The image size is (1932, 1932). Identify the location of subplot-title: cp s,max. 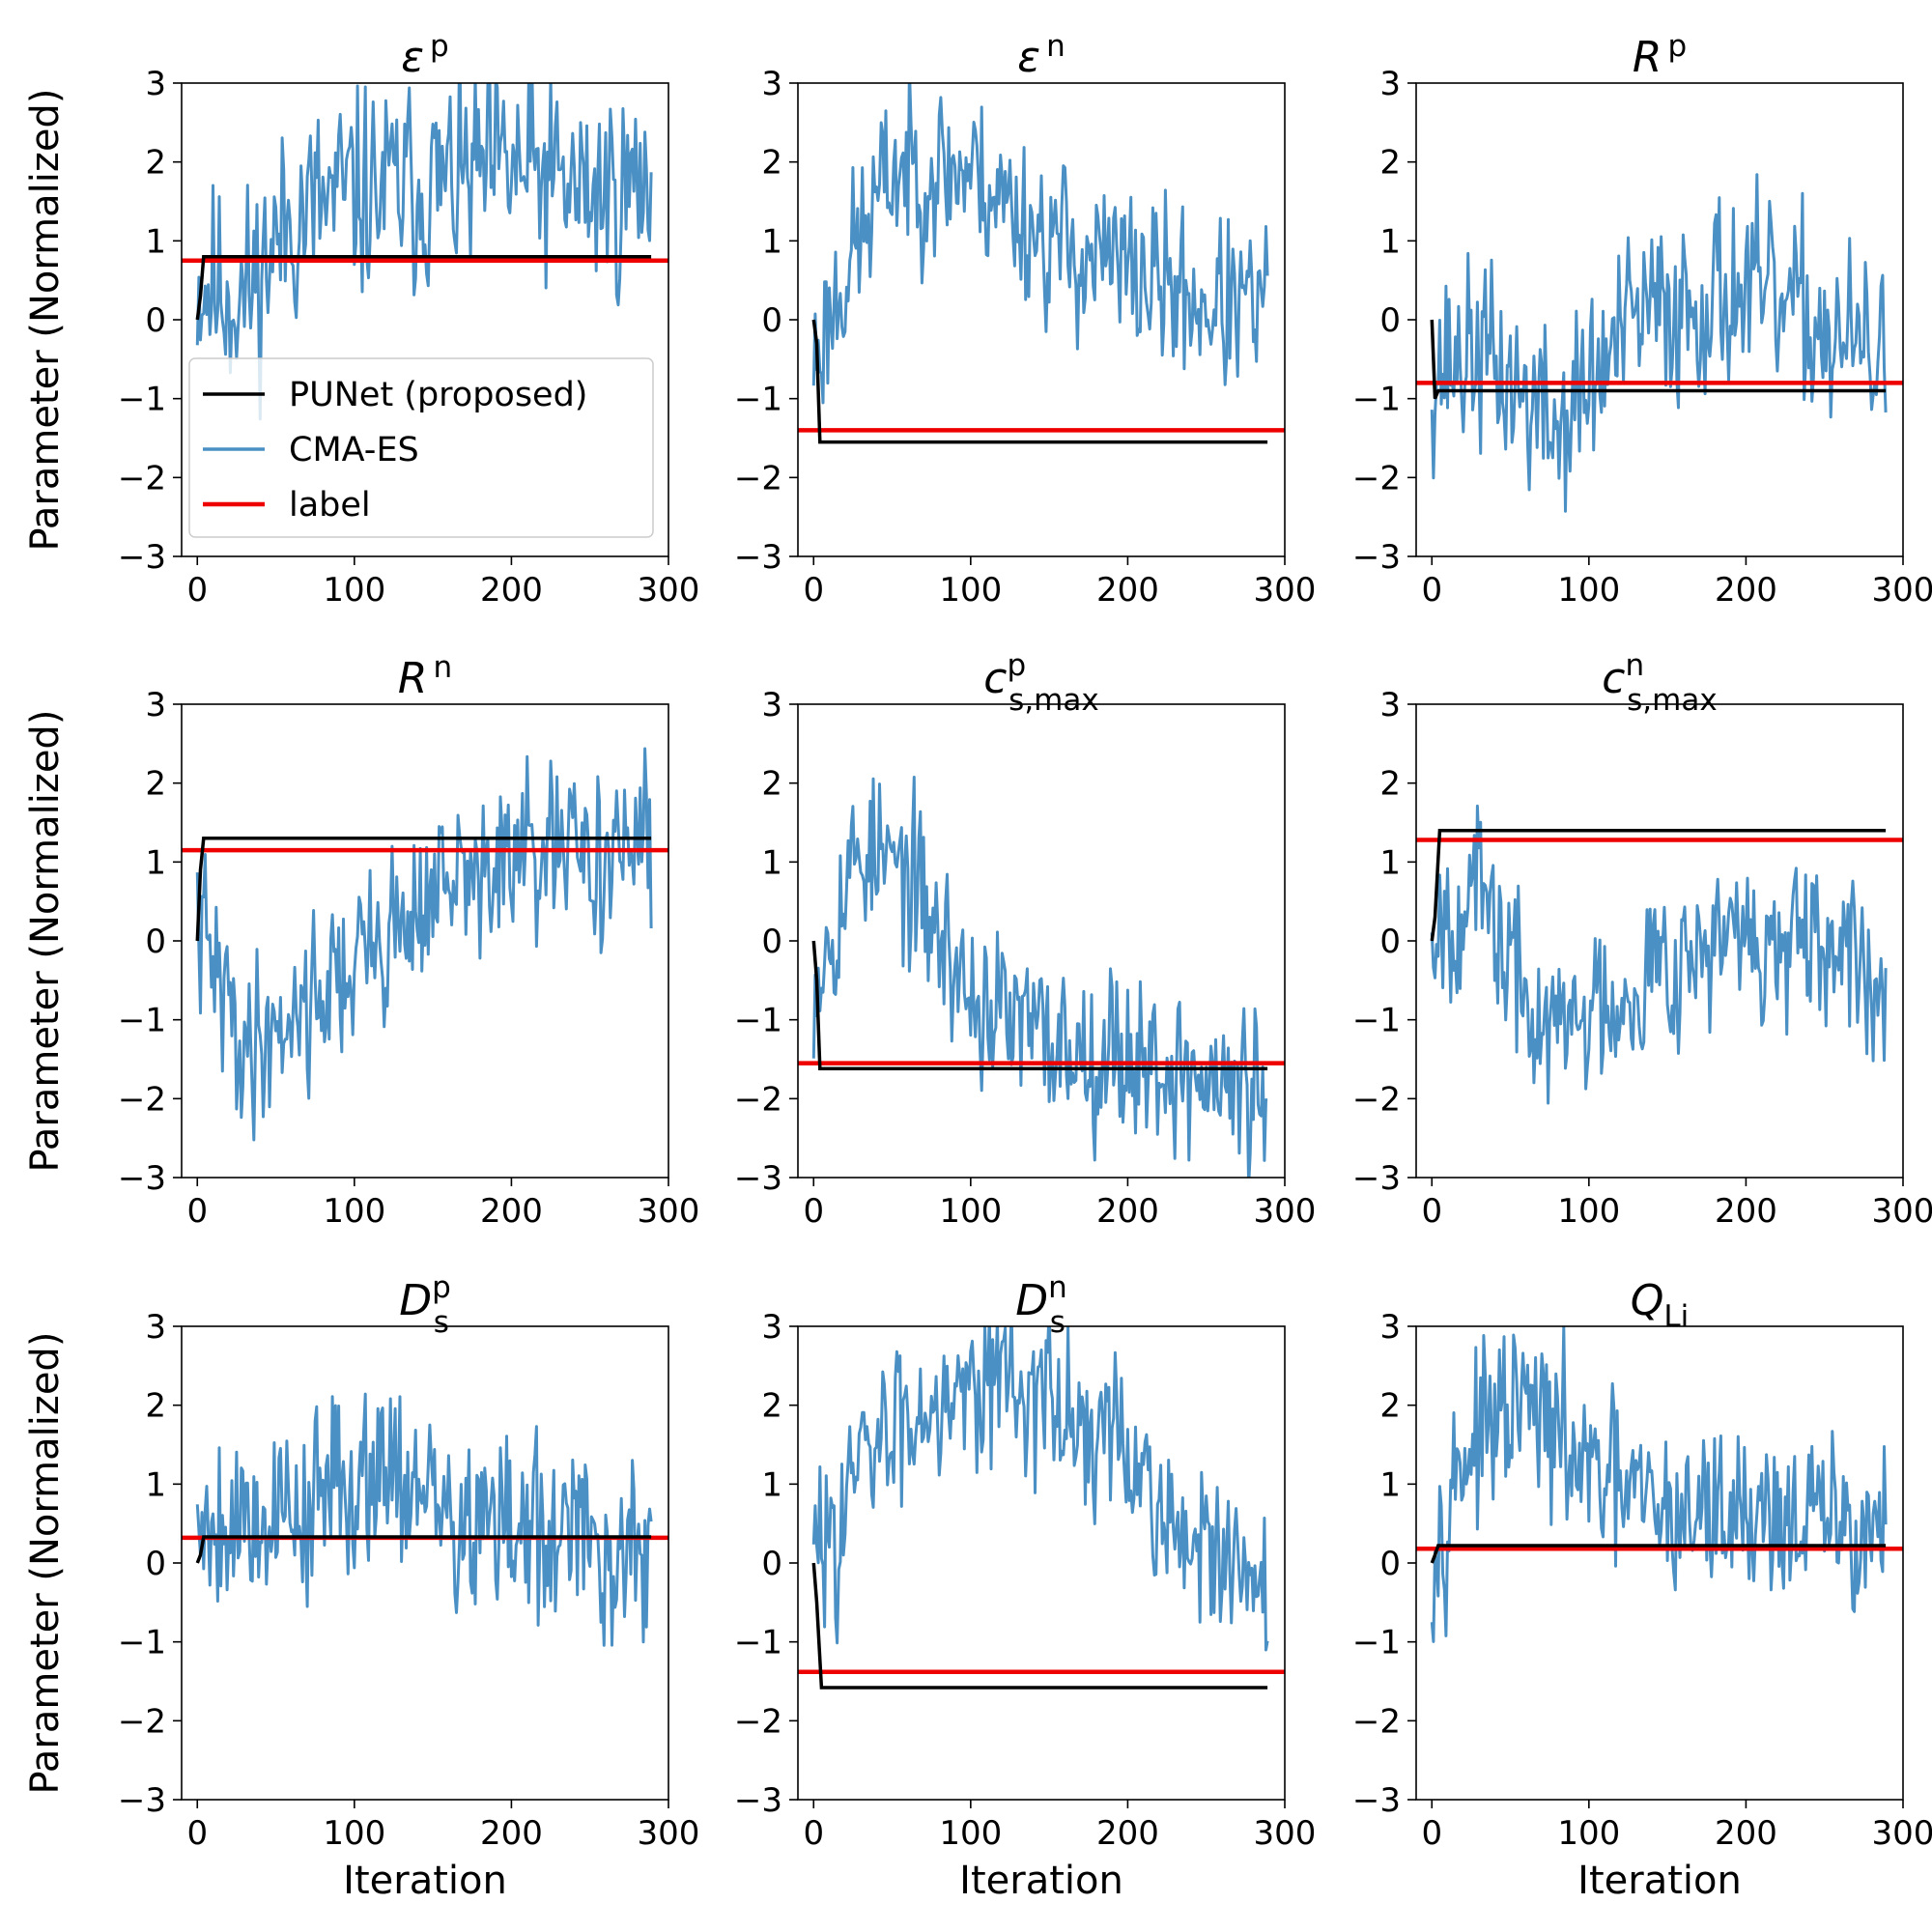
(1040, 683).